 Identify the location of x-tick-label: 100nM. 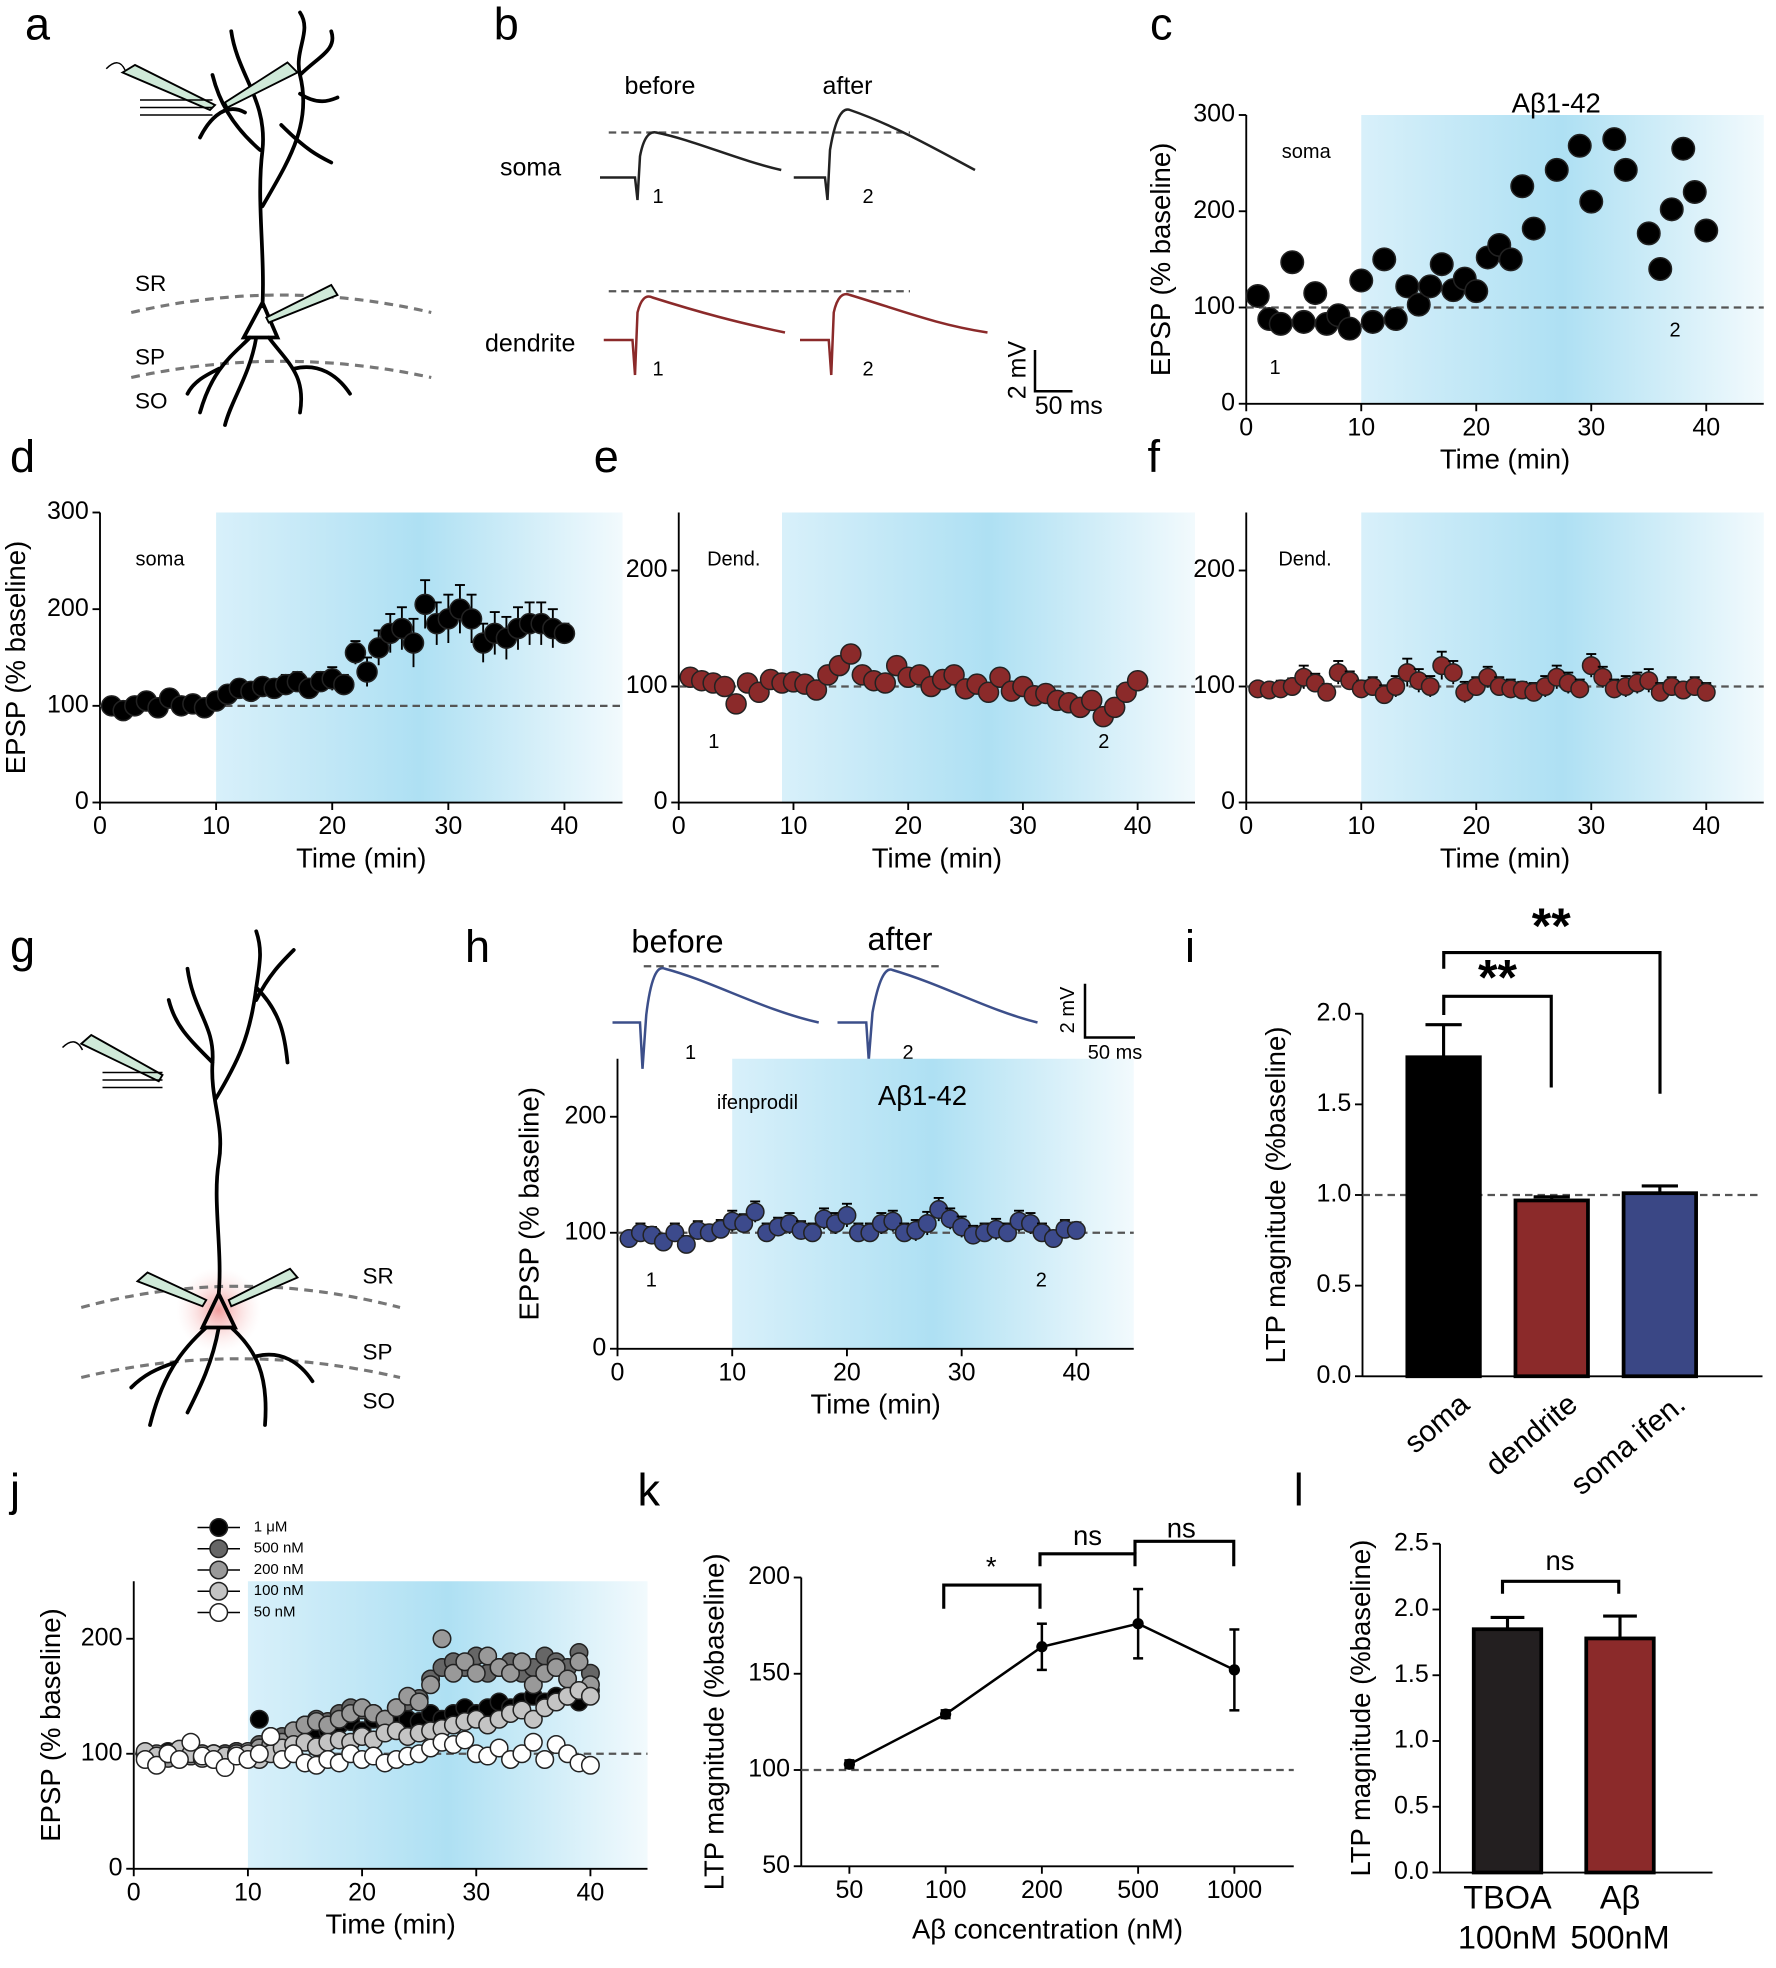
(1507, 1938).